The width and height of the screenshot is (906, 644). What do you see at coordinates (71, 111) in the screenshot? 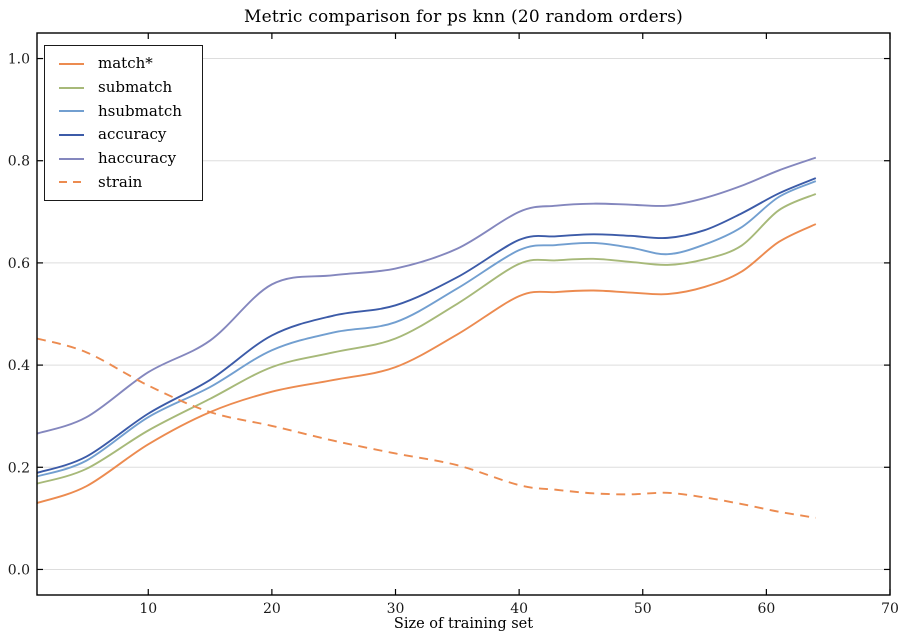
I see `legend-line-sample-hsubmatch` at bounding box center [71, 111].